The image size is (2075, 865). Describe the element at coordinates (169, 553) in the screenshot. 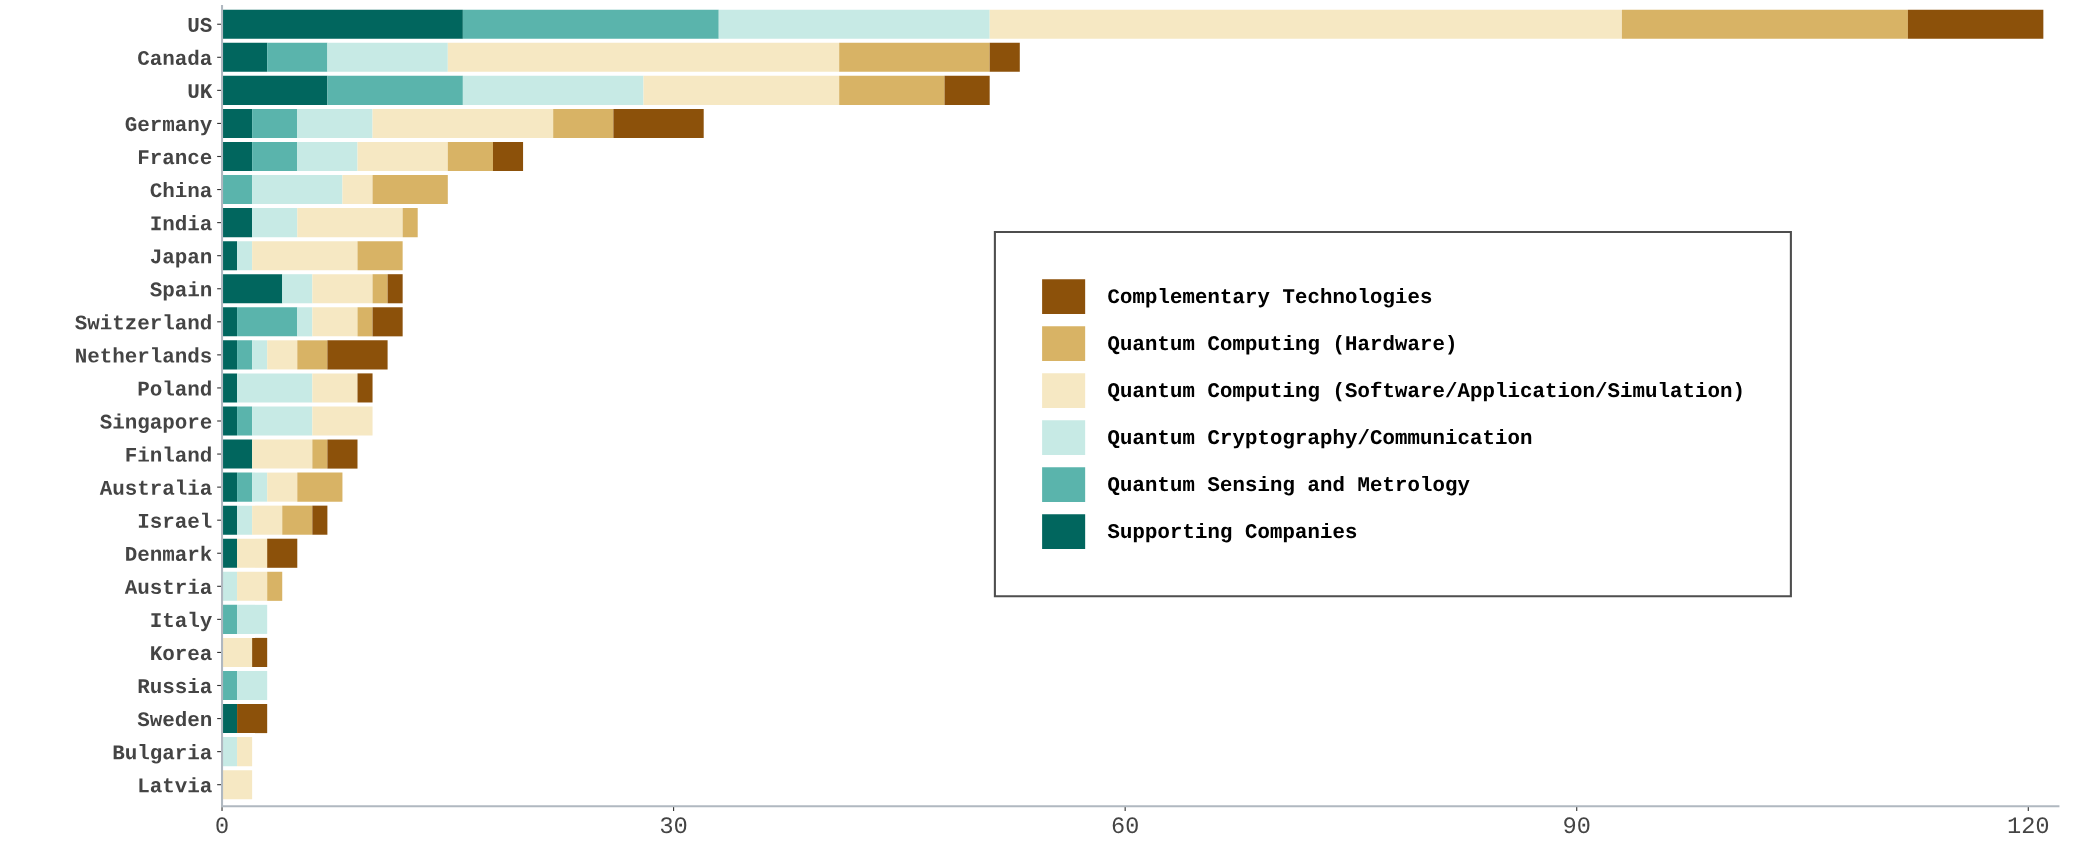

I see `y-tick-label: Denmark` at that location.